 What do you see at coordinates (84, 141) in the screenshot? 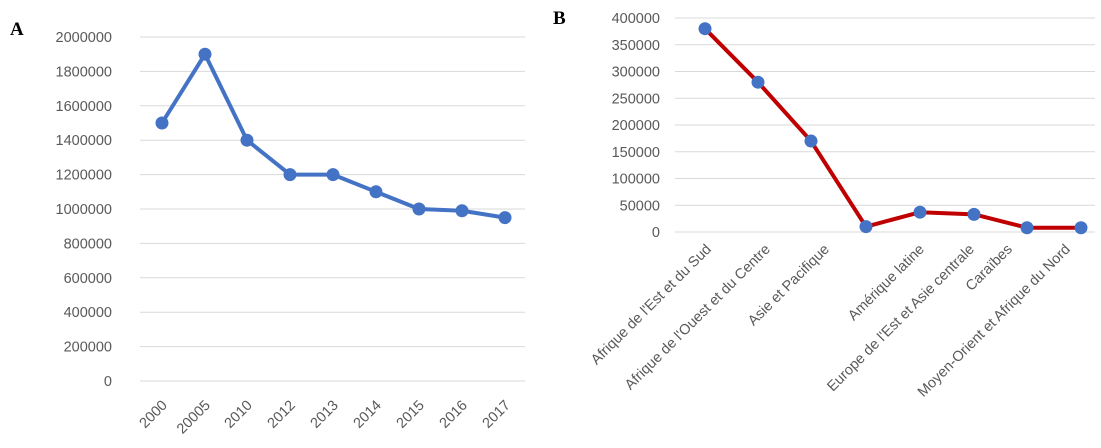
I see `chart-a-y-tick-label: 1400000` at bounding box center [84, 141].